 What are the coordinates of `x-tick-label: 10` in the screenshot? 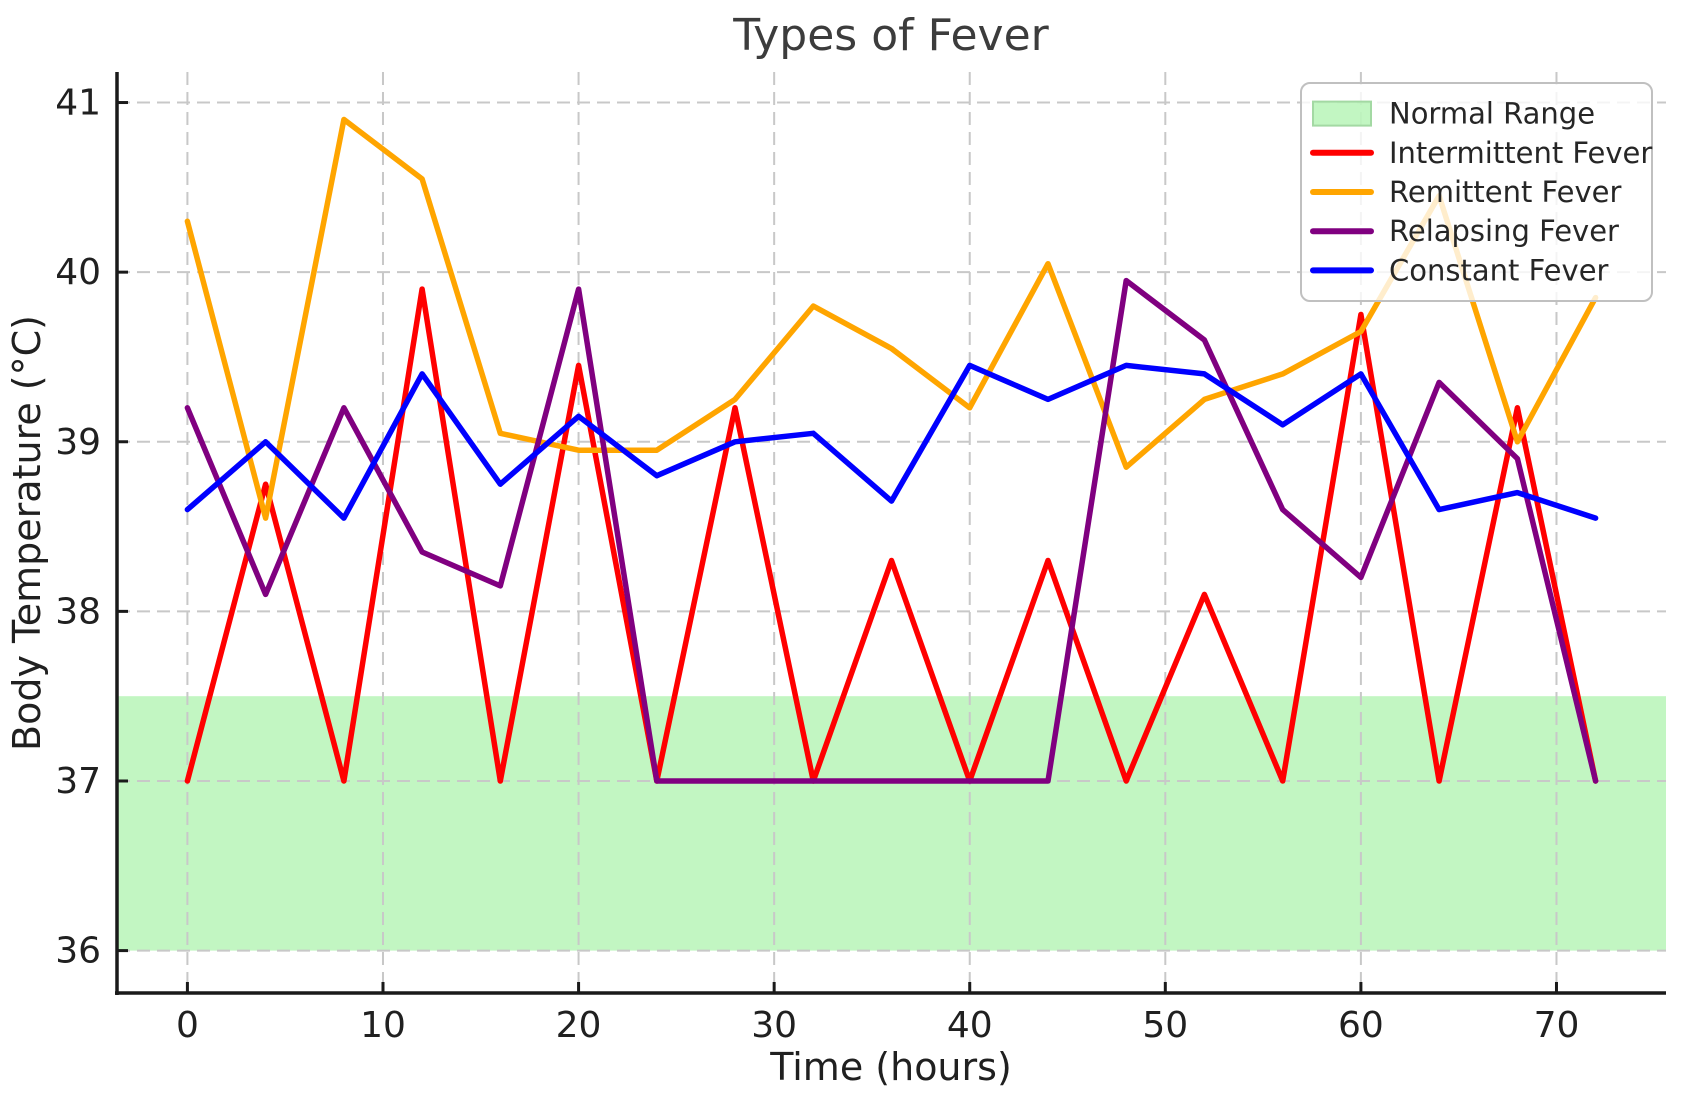 It's located at (383, 1025).